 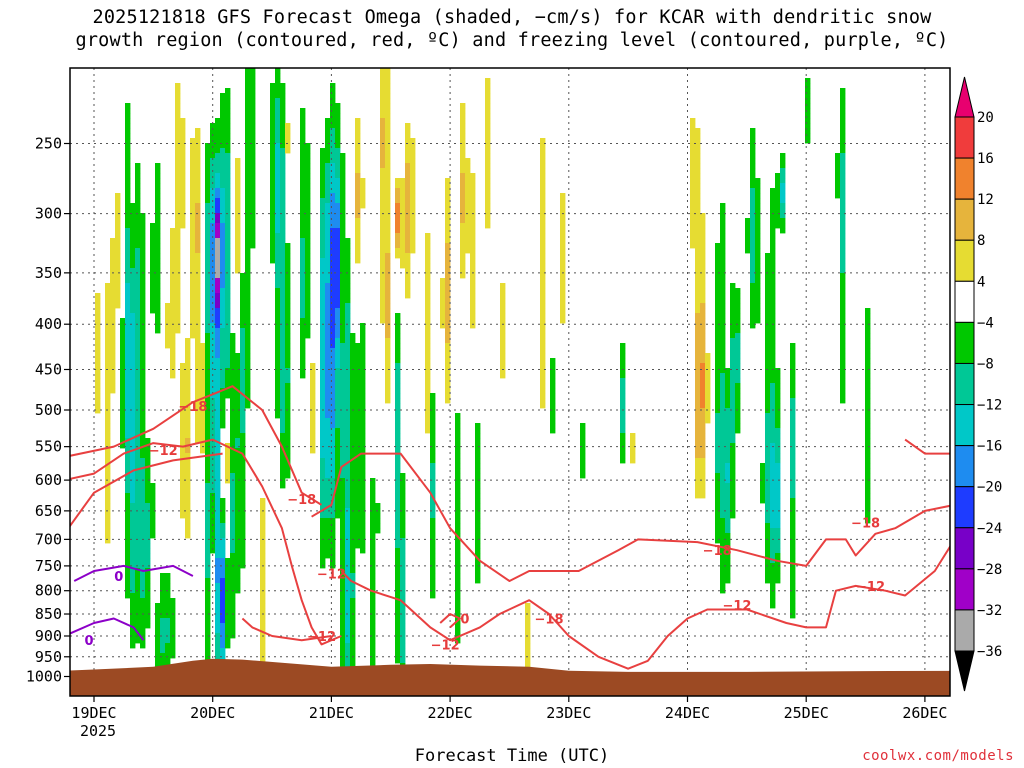 What do you see at coordinates (989, 529) in the screenshot?
I see `colorbar-label: −24` at bounding box center [989, 529].